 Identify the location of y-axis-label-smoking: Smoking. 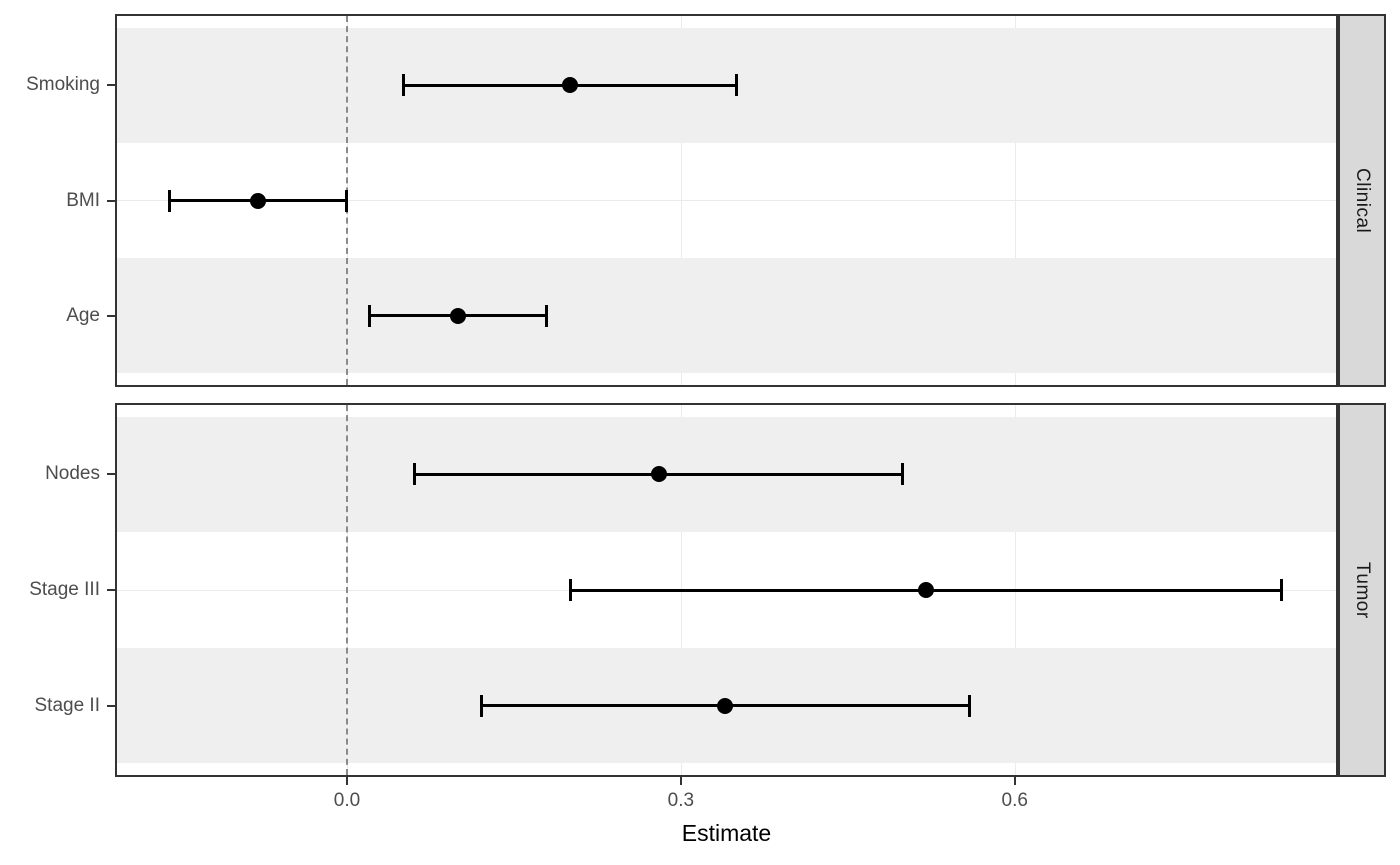
(63, 85).